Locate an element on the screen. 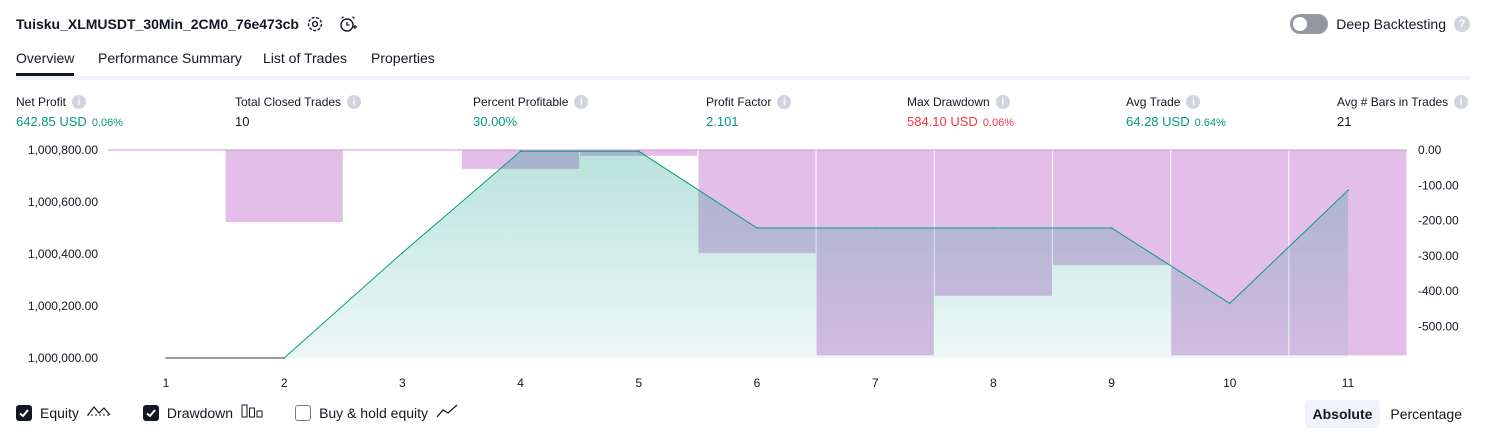 The width and height of the screenshot is (1486, 438). buy-hold-checkbox is located at coordinates (303, 412).